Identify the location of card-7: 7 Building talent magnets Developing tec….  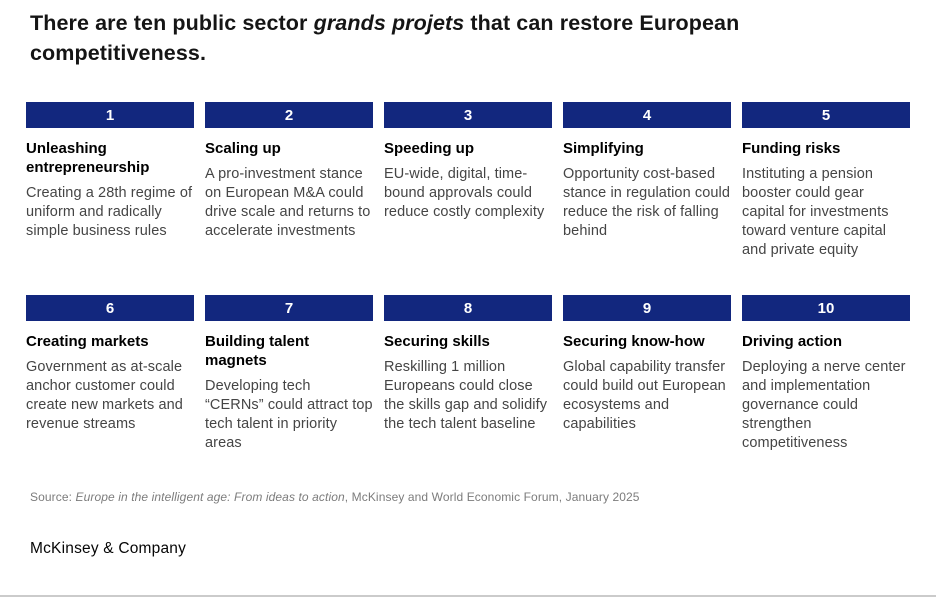
(289, 374).